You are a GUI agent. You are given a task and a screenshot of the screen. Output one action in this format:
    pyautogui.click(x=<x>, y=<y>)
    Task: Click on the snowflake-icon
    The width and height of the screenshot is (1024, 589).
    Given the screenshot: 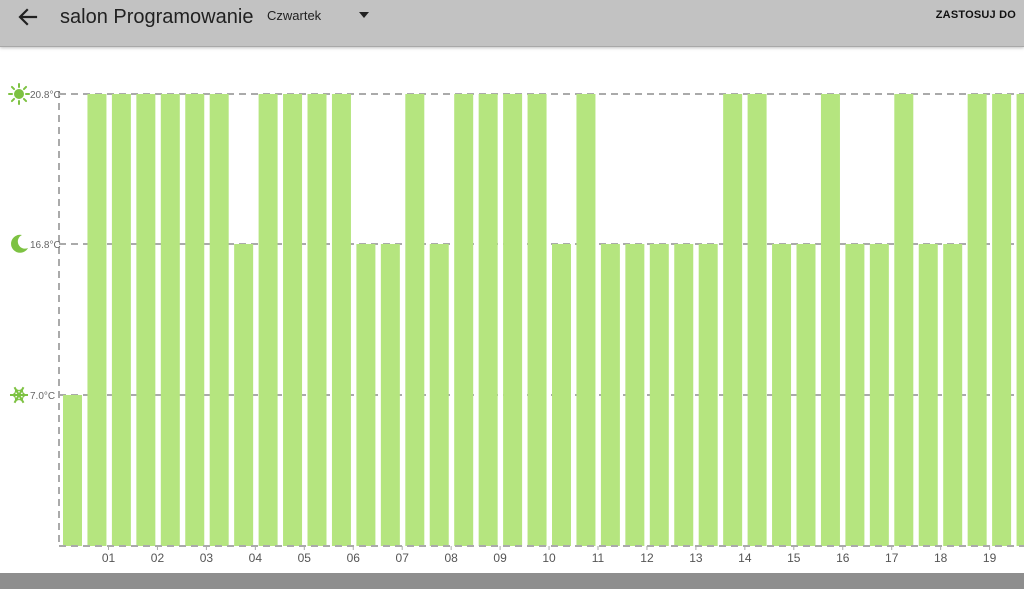 What is the action you would take?
    pyautogui.click(x=19, y=395)
    